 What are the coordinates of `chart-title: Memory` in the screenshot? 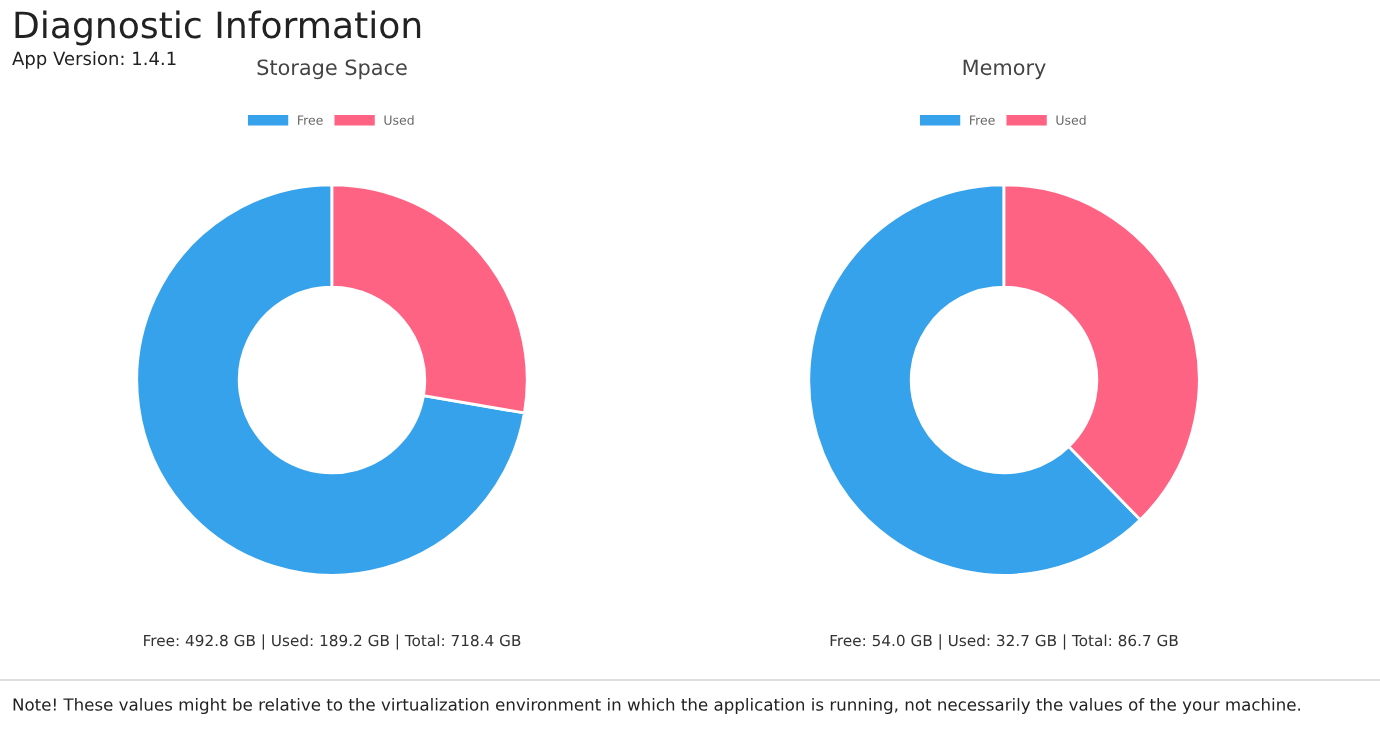 It's located at (1004, 69).